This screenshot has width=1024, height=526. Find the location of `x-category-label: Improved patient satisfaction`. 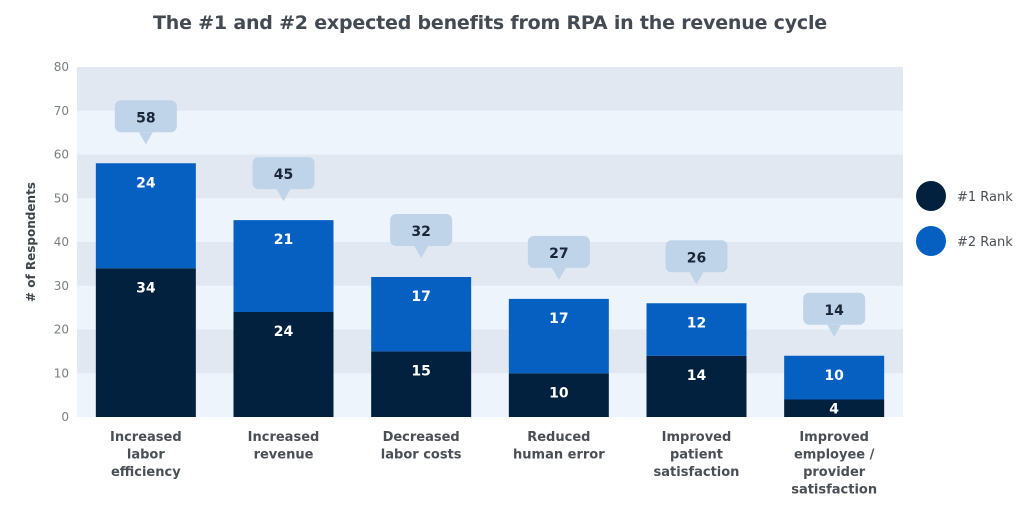

x-category-label: Improved patient satisfaction is located at coordinates (697, 455).